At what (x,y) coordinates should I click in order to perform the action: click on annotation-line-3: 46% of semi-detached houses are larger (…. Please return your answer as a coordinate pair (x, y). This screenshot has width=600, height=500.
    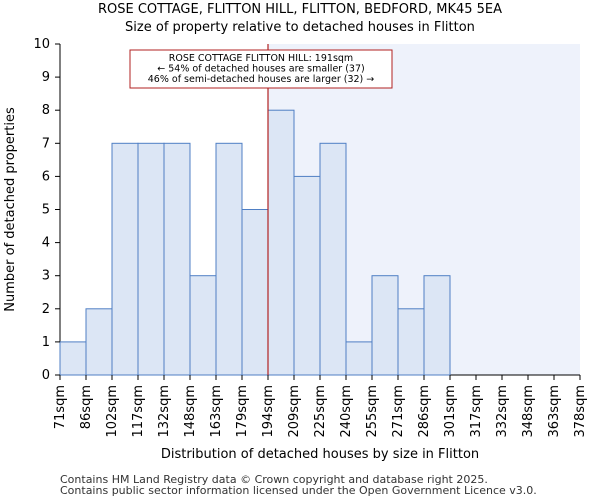
    Looking at the image, I should click on (261, 79).